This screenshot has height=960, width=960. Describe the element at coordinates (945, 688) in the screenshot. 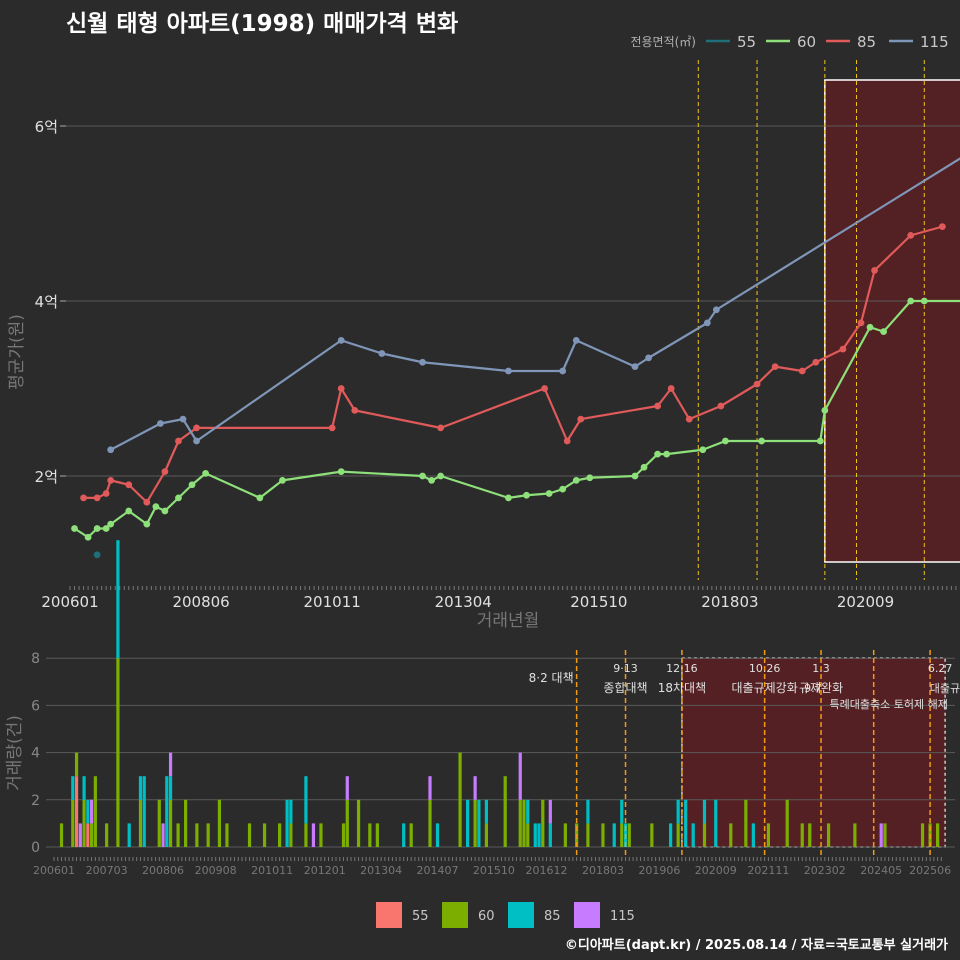

I see `policy-annotation: 대출규` at that location.